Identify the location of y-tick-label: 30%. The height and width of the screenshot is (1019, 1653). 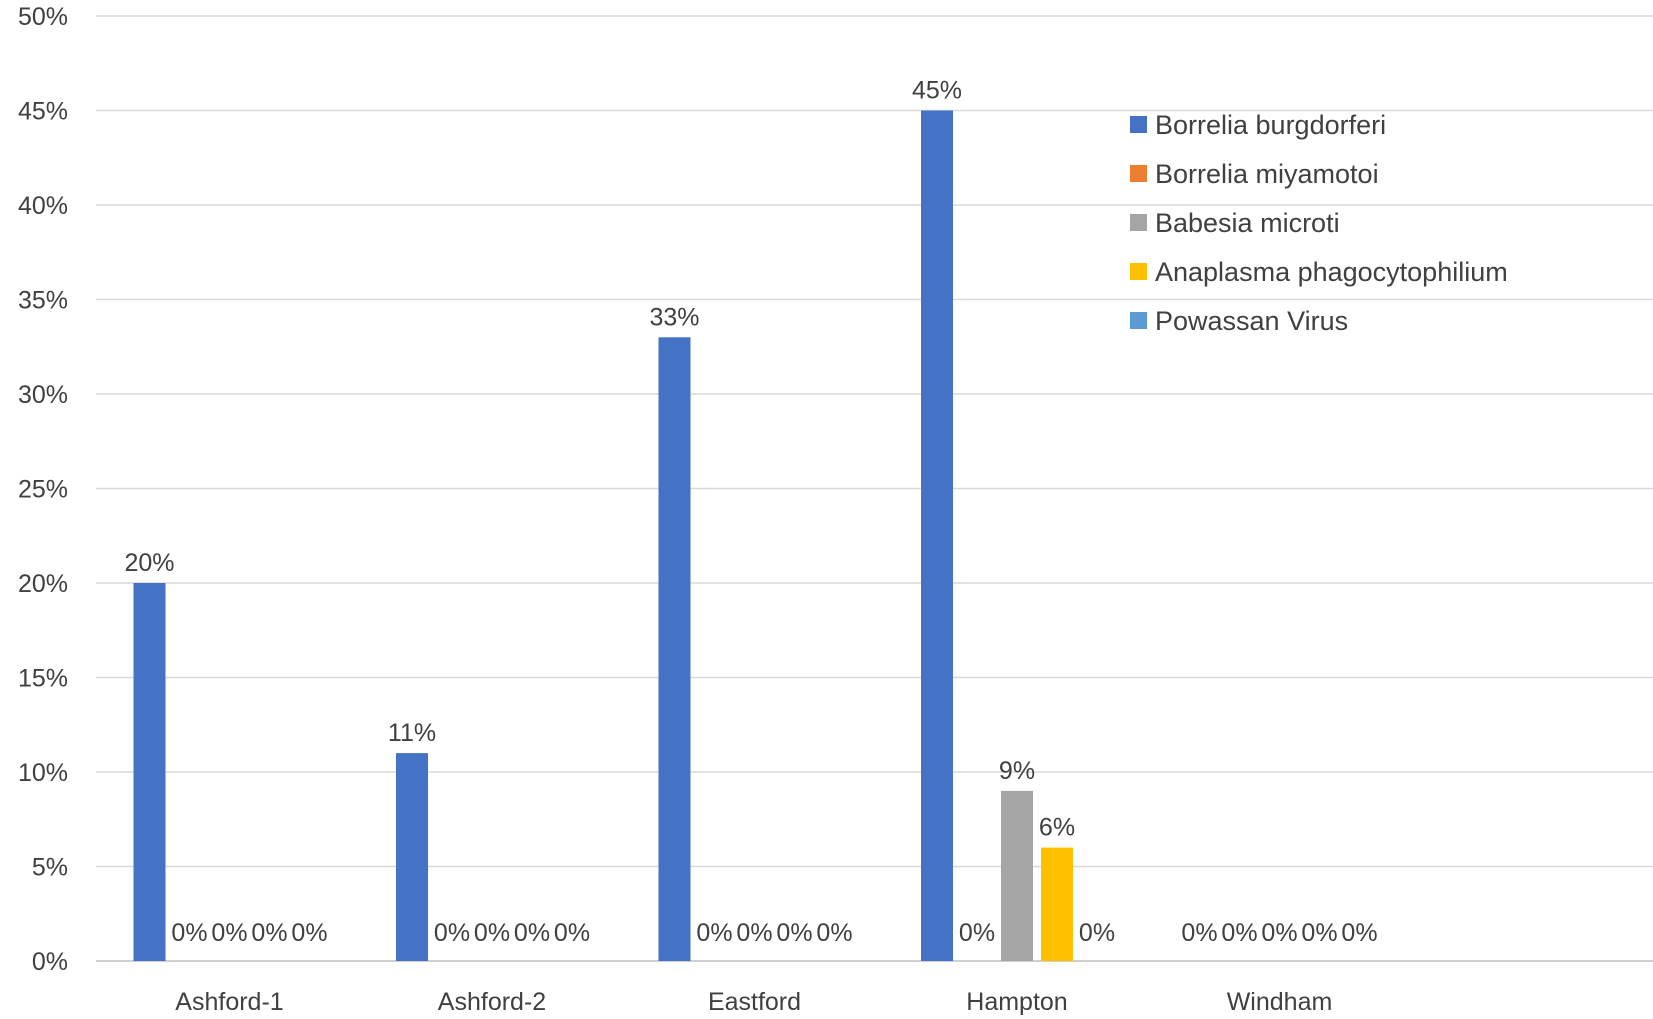
(43, 395).